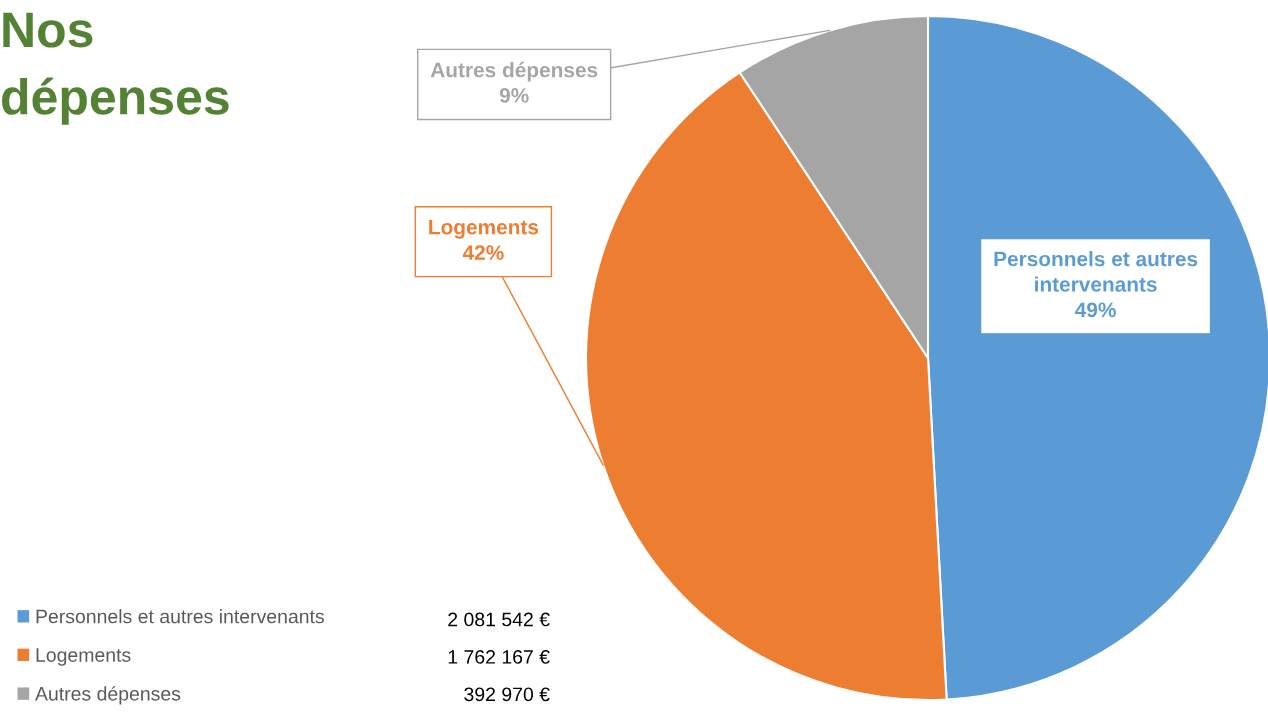 This screenshot has width=1268, height=722. What do you see at coordinates (484, 229) in the screenshot?
I see `slice-label: Logements` at bounding box center [484, 229].